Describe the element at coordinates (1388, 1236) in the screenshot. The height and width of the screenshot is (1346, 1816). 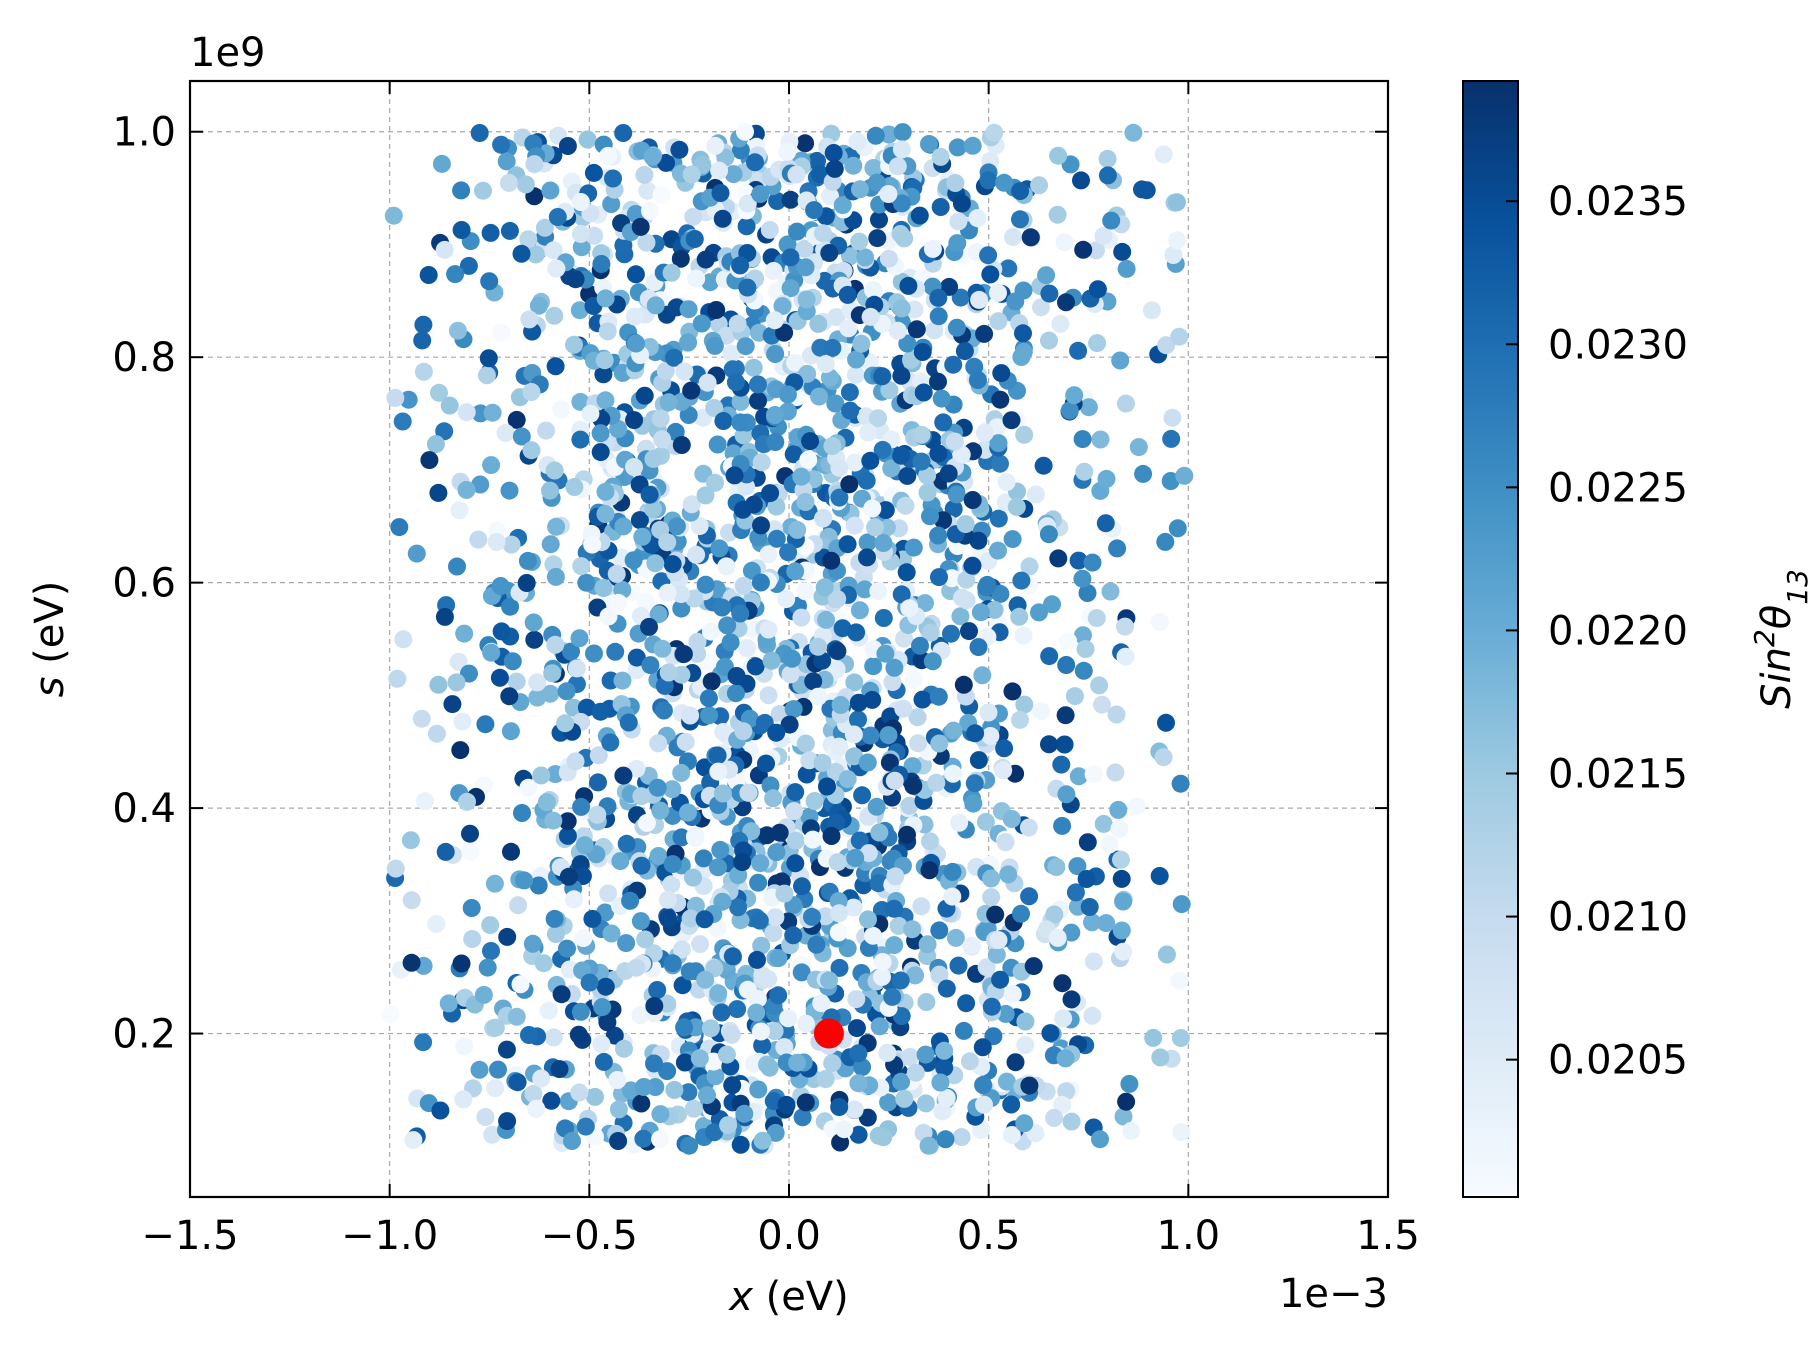
I see `x-tick-label: 1.5` at that location.